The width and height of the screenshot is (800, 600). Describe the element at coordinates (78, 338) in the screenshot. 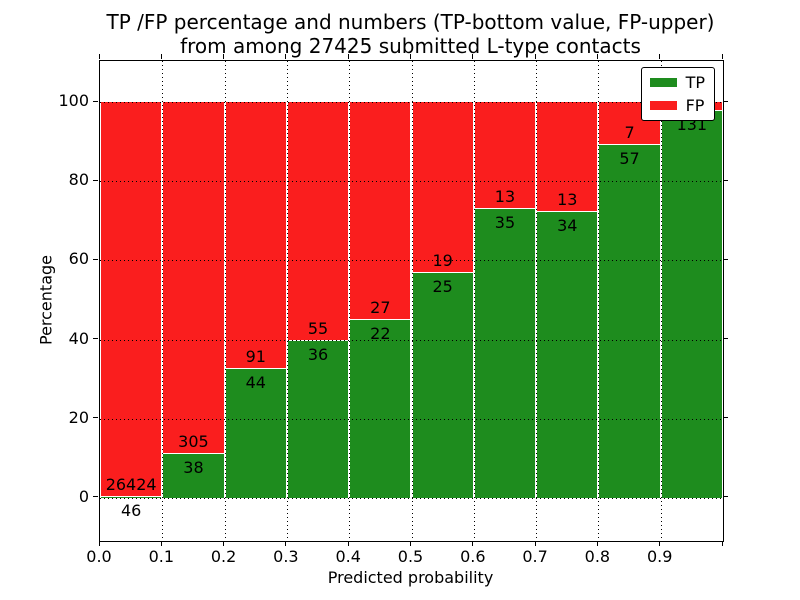

I see `y-tick-label-40: 40` at that location.